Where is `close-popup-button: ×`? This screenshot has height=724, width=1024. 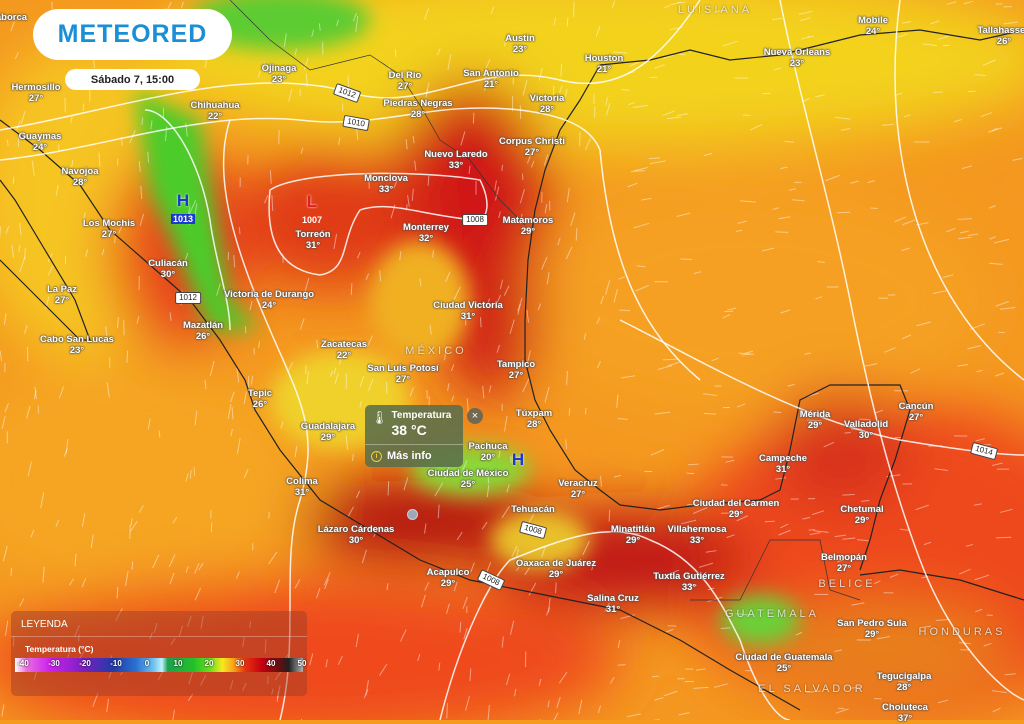 close-popup-button: × is located at coordinates (475, 416).